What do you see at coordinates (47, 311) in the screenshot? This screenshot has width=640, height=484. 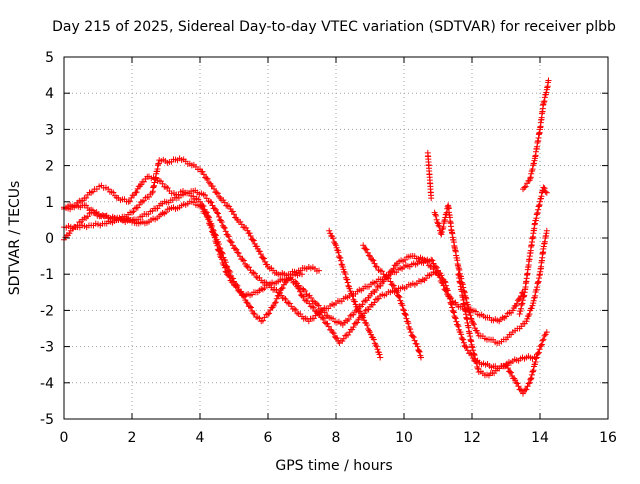 I see `y-tick-label: -2` at bounding box center [47, 311].